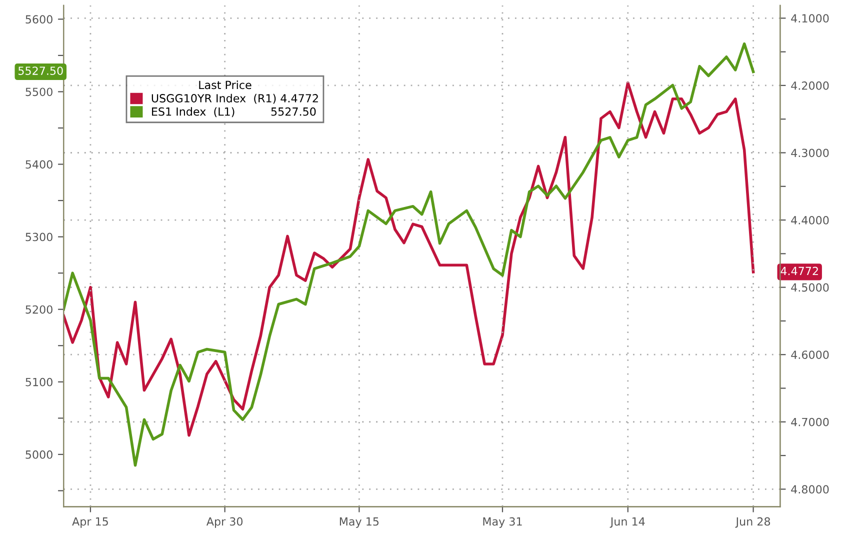 The width and height of the screenshot is (848, 539). What do you see at coordinates (40, 70) in the screenshot?
I see `text: 5527.50` at bounding box center [40, 70].